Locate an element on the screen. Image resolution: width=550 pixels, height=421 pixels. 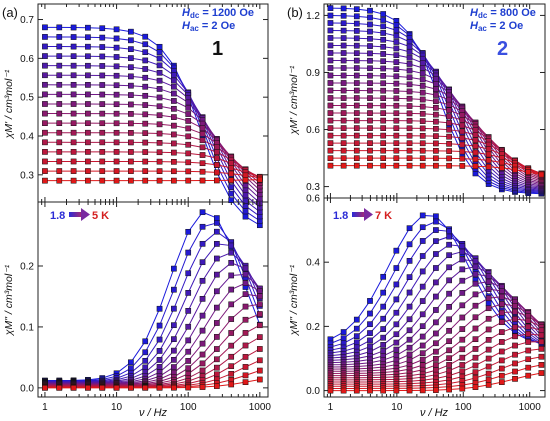
panel-b-compound-number: 2 is located at coordinates (502, 49).